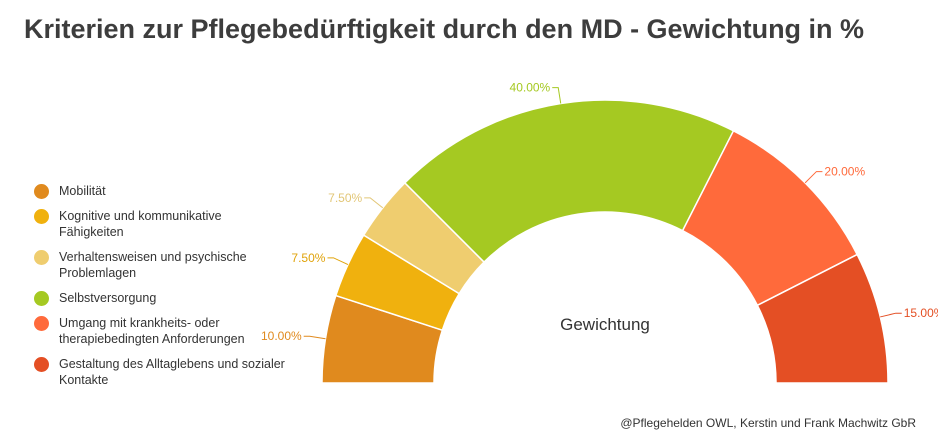  What do you see at coordinates (345, 198) in the screenshot?
I see `data-label-3: 7.50%` at bounding box center [345, 198].